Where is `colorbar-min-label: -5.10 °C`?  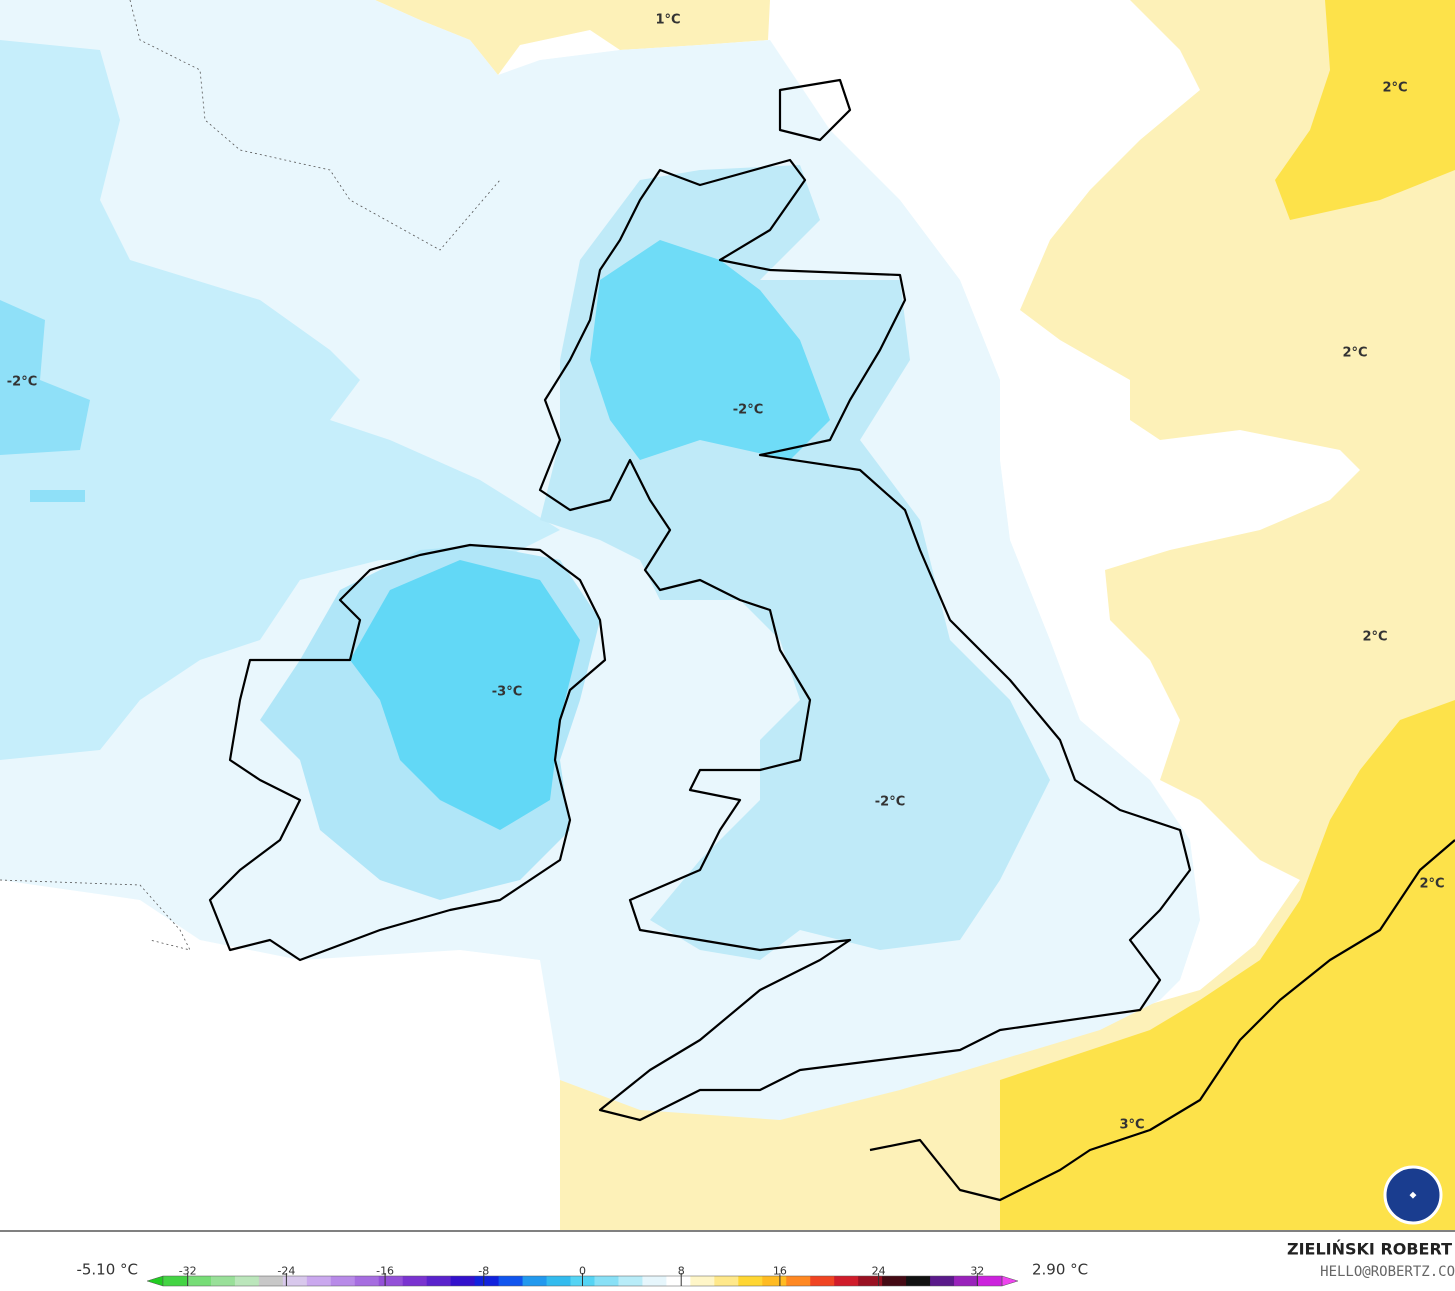
colorbar-min-label: -5.10 °C is located at coordinates (107, 1270).